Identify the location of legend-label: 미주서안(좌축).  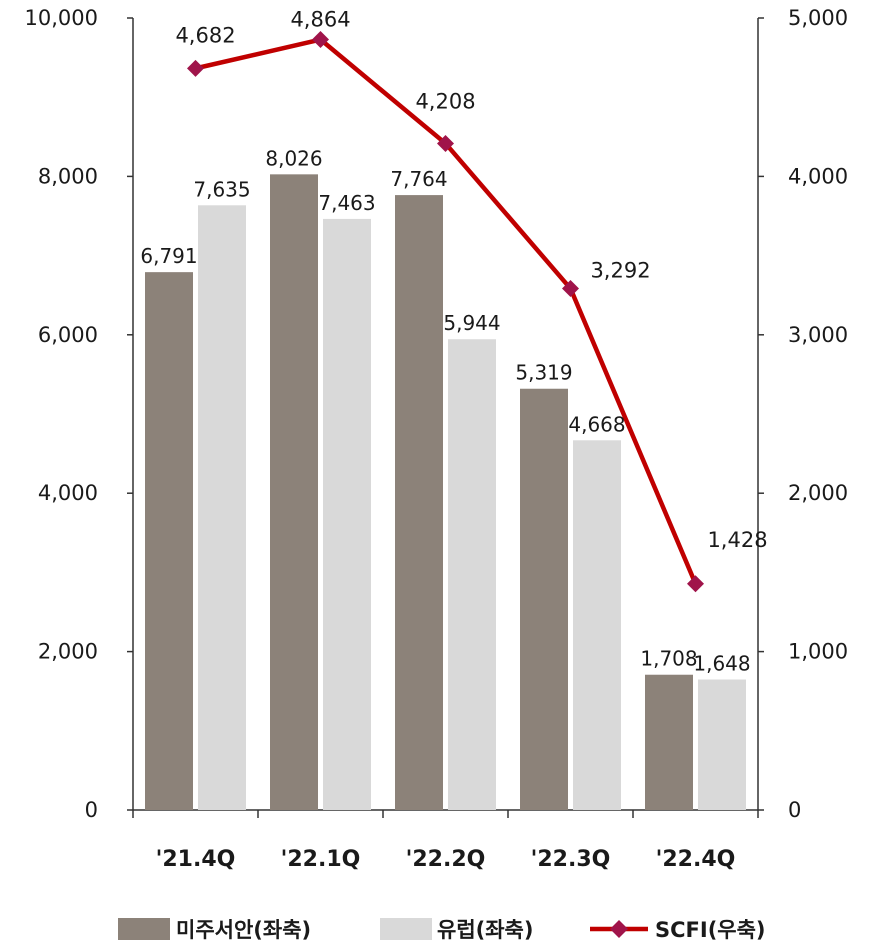
(243, 930).